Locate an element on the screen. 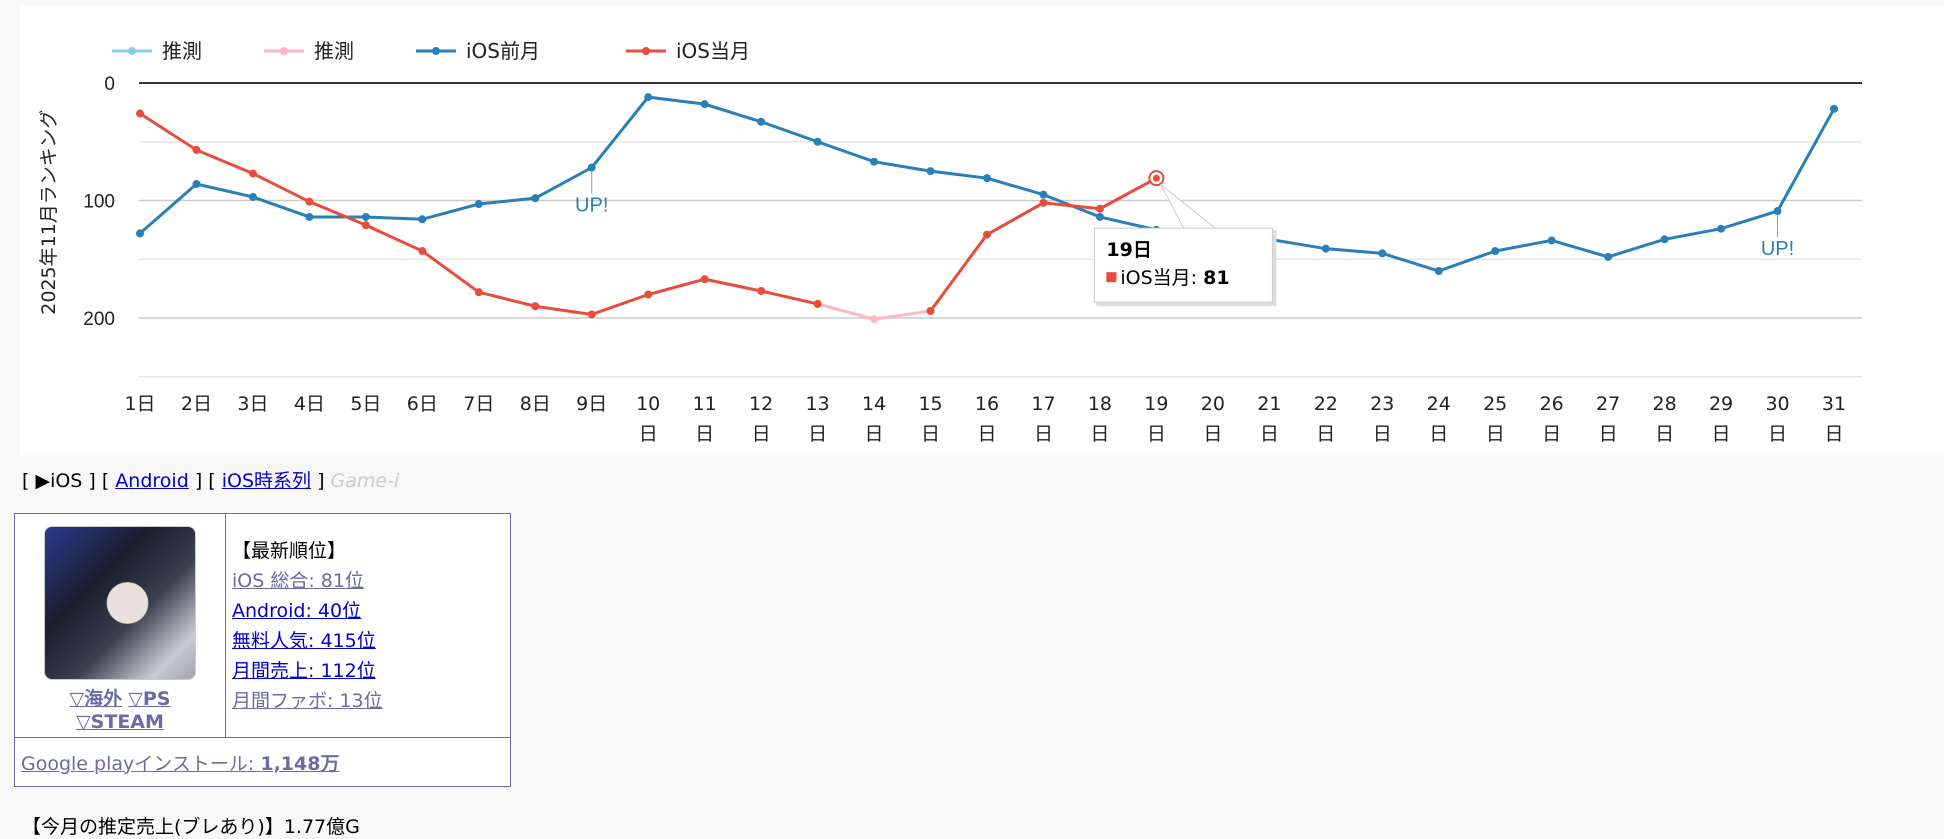  series-line-iOS当月 is located at coordinates (478, 214).